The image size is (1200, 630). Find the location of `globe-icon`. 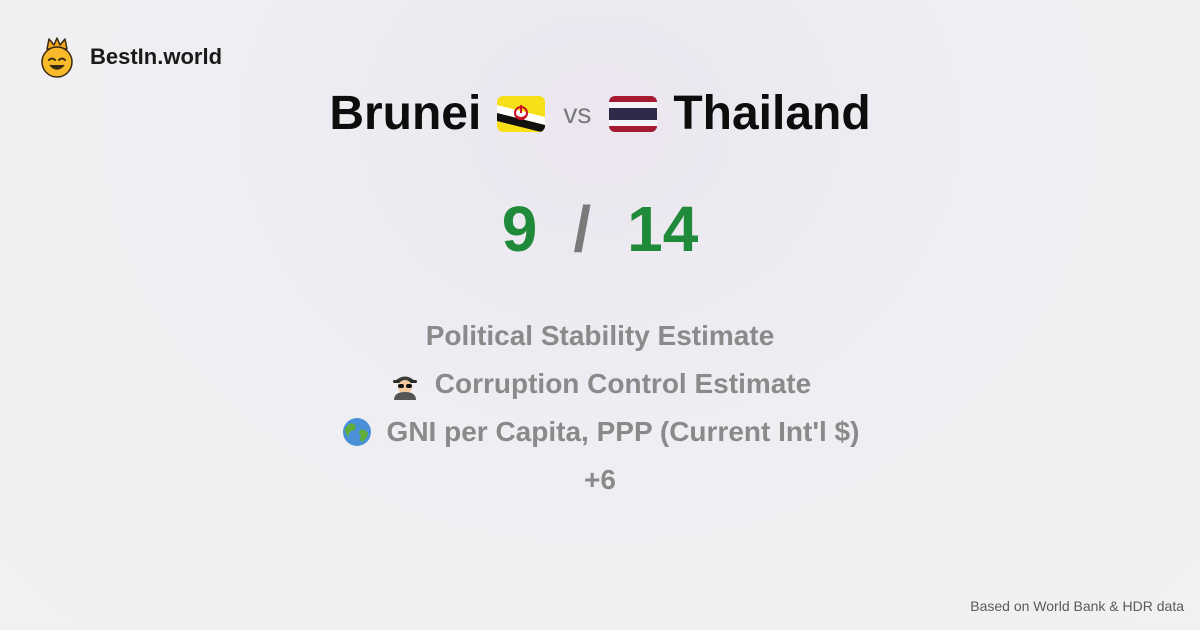

globe-icon is located at coordinates (356, 432).